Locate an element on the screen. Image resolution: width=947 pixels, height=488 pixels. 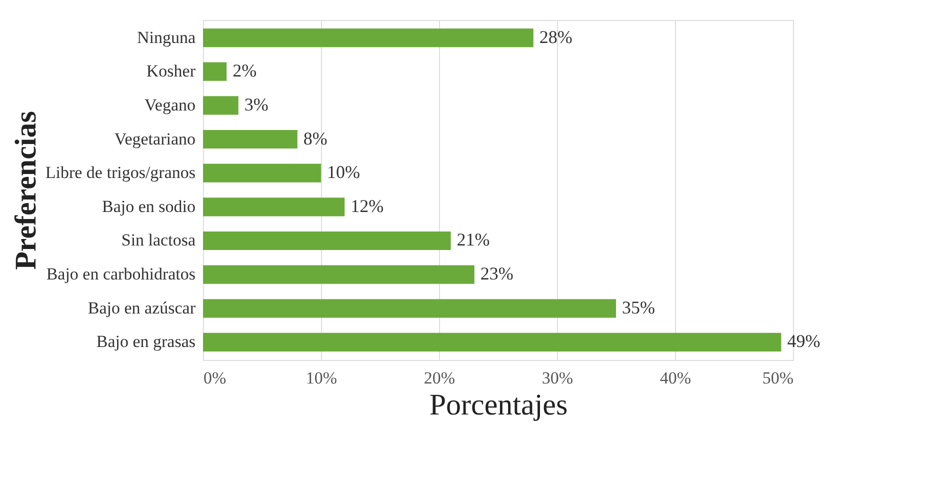
data-label: 49% is located at coordinates (803, 341).